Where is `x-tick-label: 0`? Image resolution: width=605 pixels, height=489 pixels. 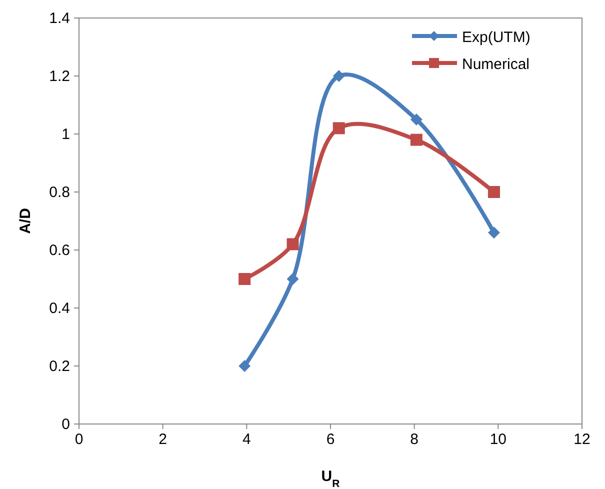 x-tick-label: 0 is located at coordinates (79, 439).